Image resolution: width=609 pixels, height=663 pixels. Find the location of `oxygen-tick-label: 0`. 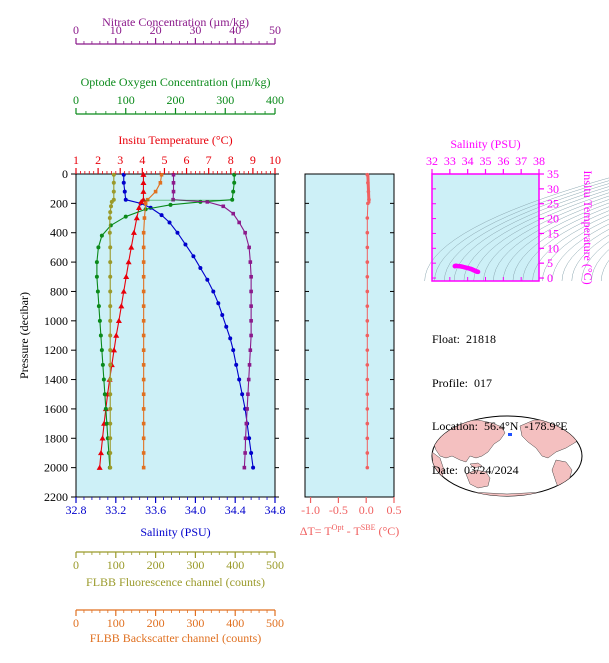

oxygen-tick-label: 0 is located at coordinates (76, 100).